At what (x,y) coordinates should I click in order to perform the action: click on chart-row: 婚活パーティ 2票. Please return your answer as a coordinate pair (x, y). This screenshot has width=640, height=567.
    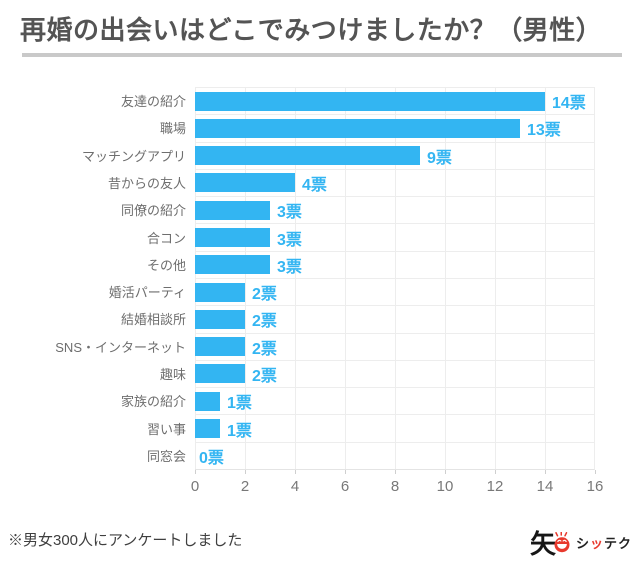
    Looking at the image, I should click on (320, 291).